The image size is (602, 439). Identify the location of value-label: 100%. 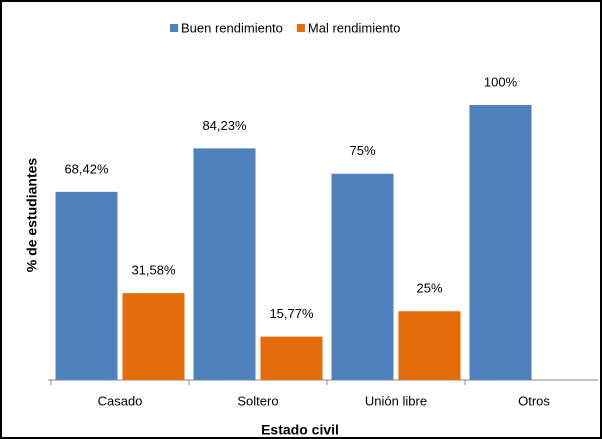
(501, 81).